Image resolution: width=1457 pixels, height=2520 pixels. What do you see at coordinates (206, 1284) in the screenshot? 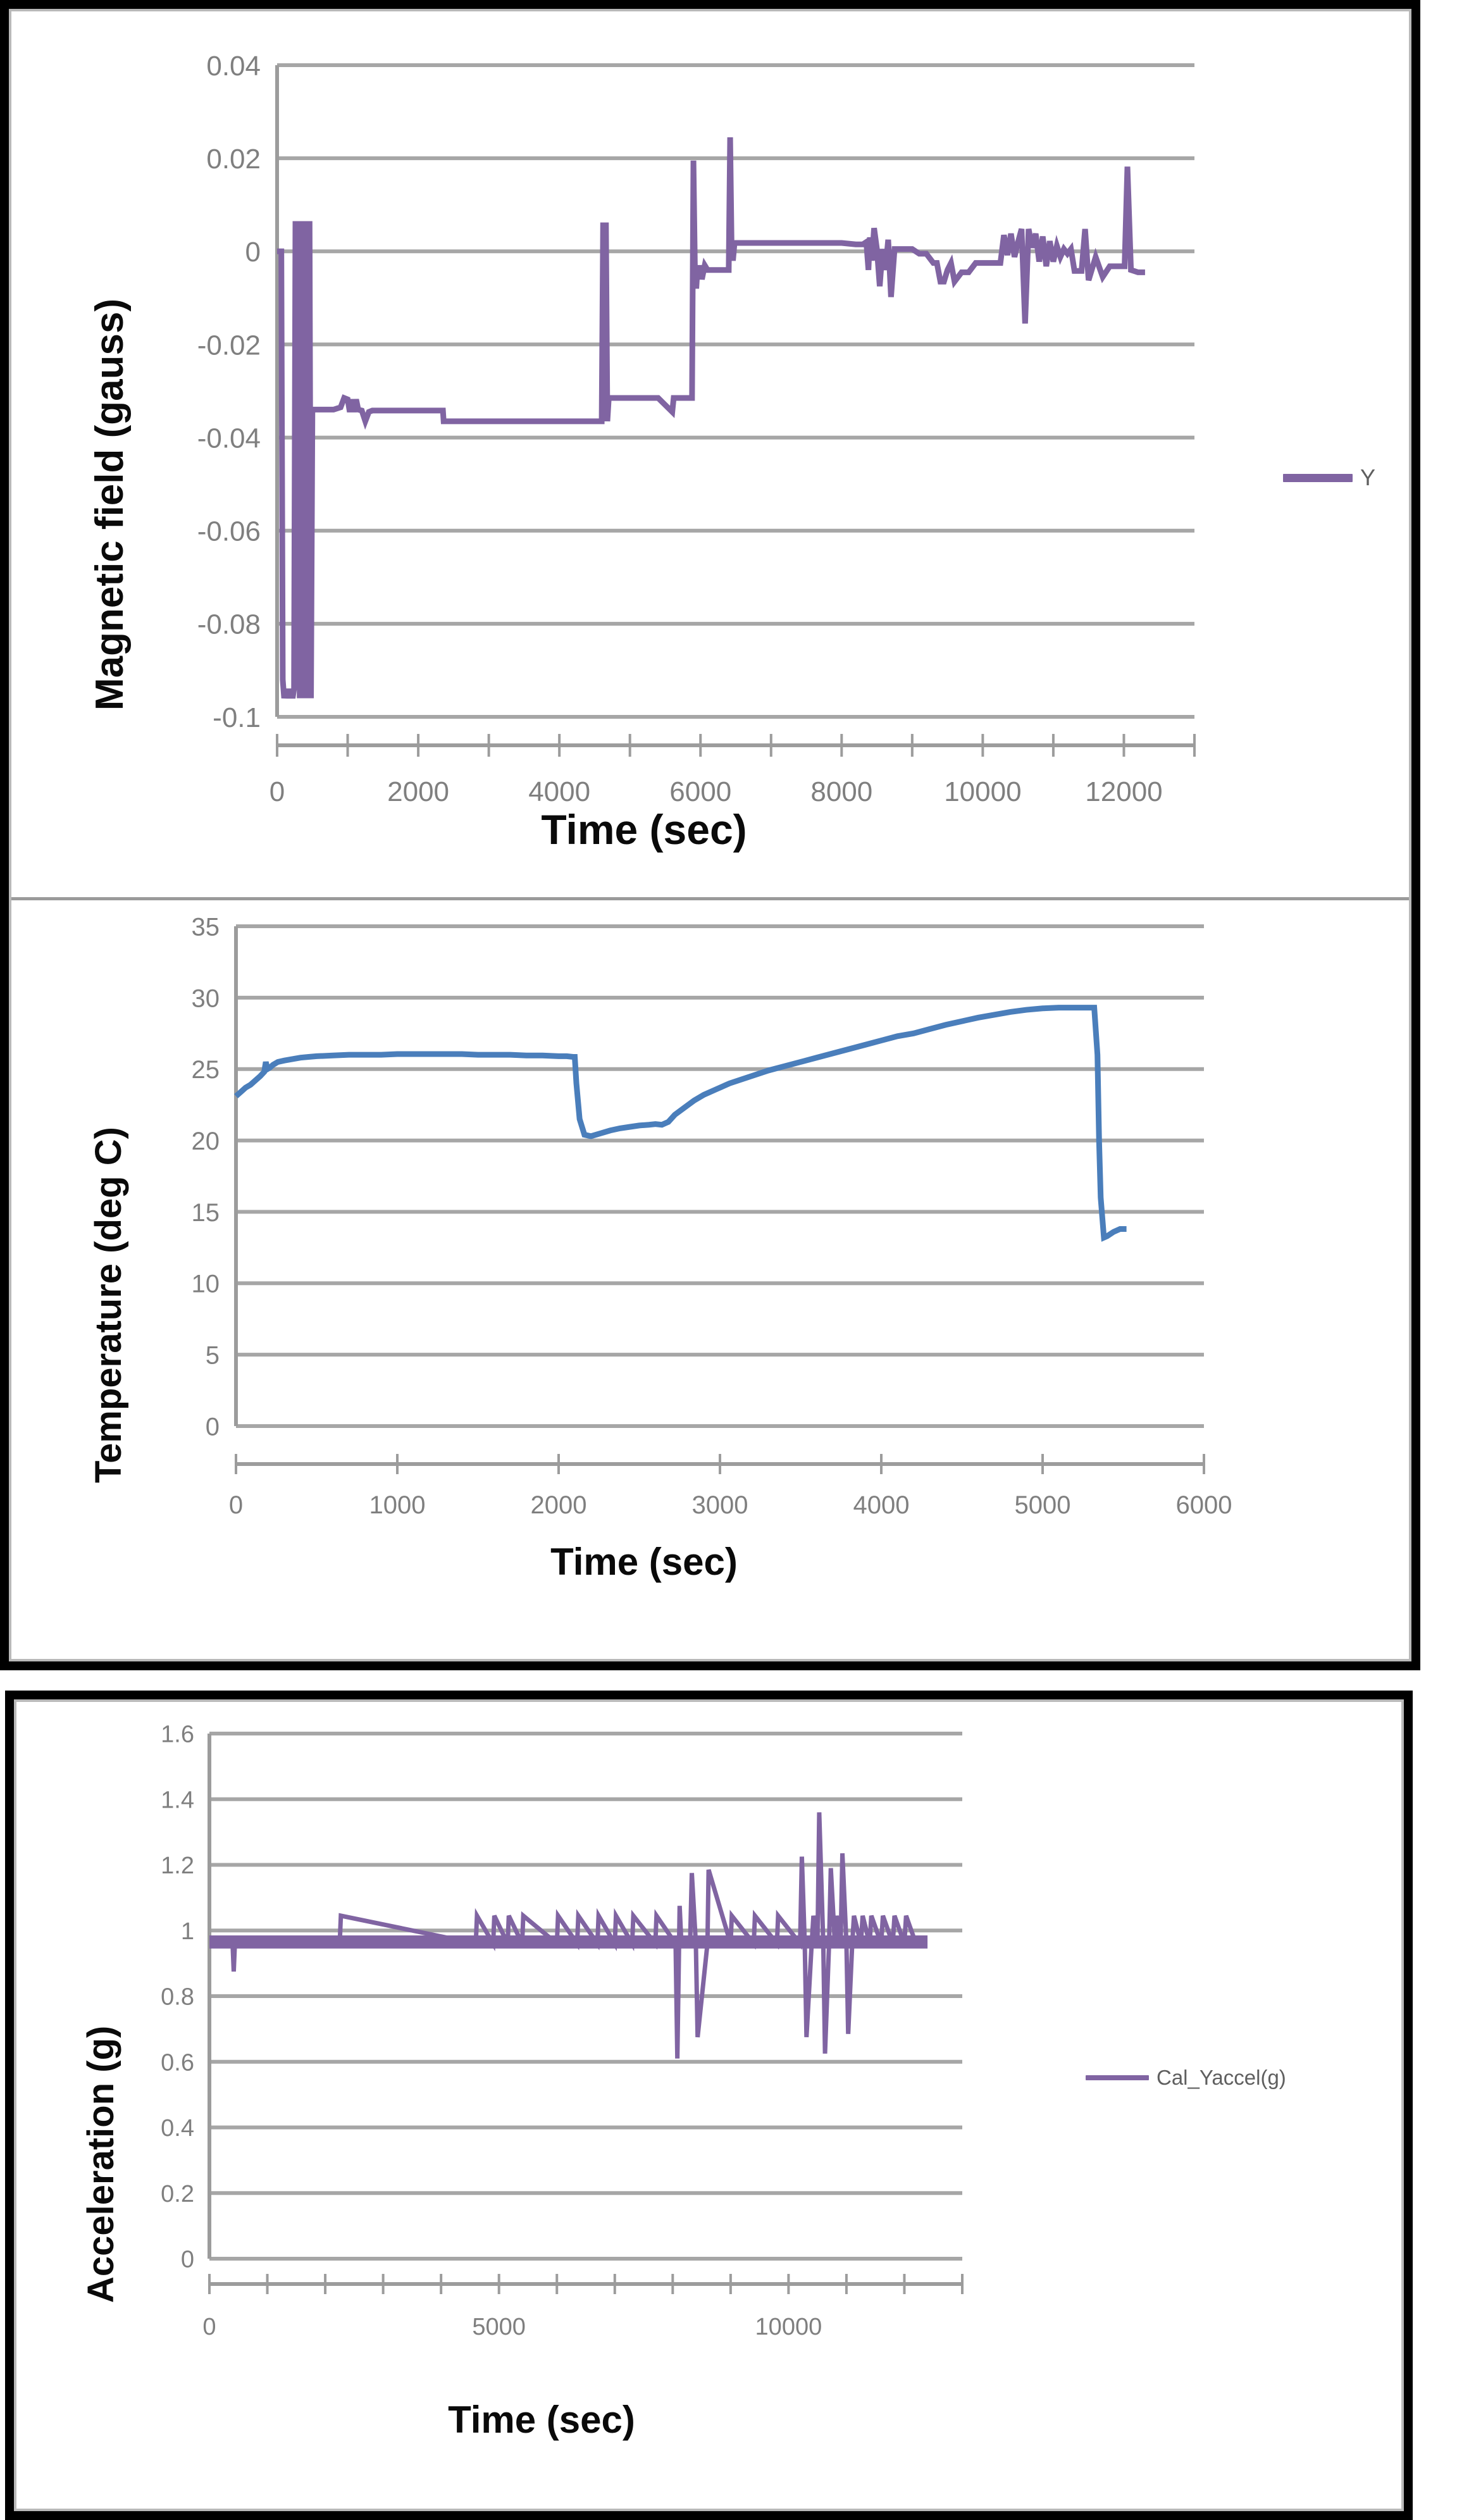
I see `y-tick-label: 10` at bounding box center [206, 1284].